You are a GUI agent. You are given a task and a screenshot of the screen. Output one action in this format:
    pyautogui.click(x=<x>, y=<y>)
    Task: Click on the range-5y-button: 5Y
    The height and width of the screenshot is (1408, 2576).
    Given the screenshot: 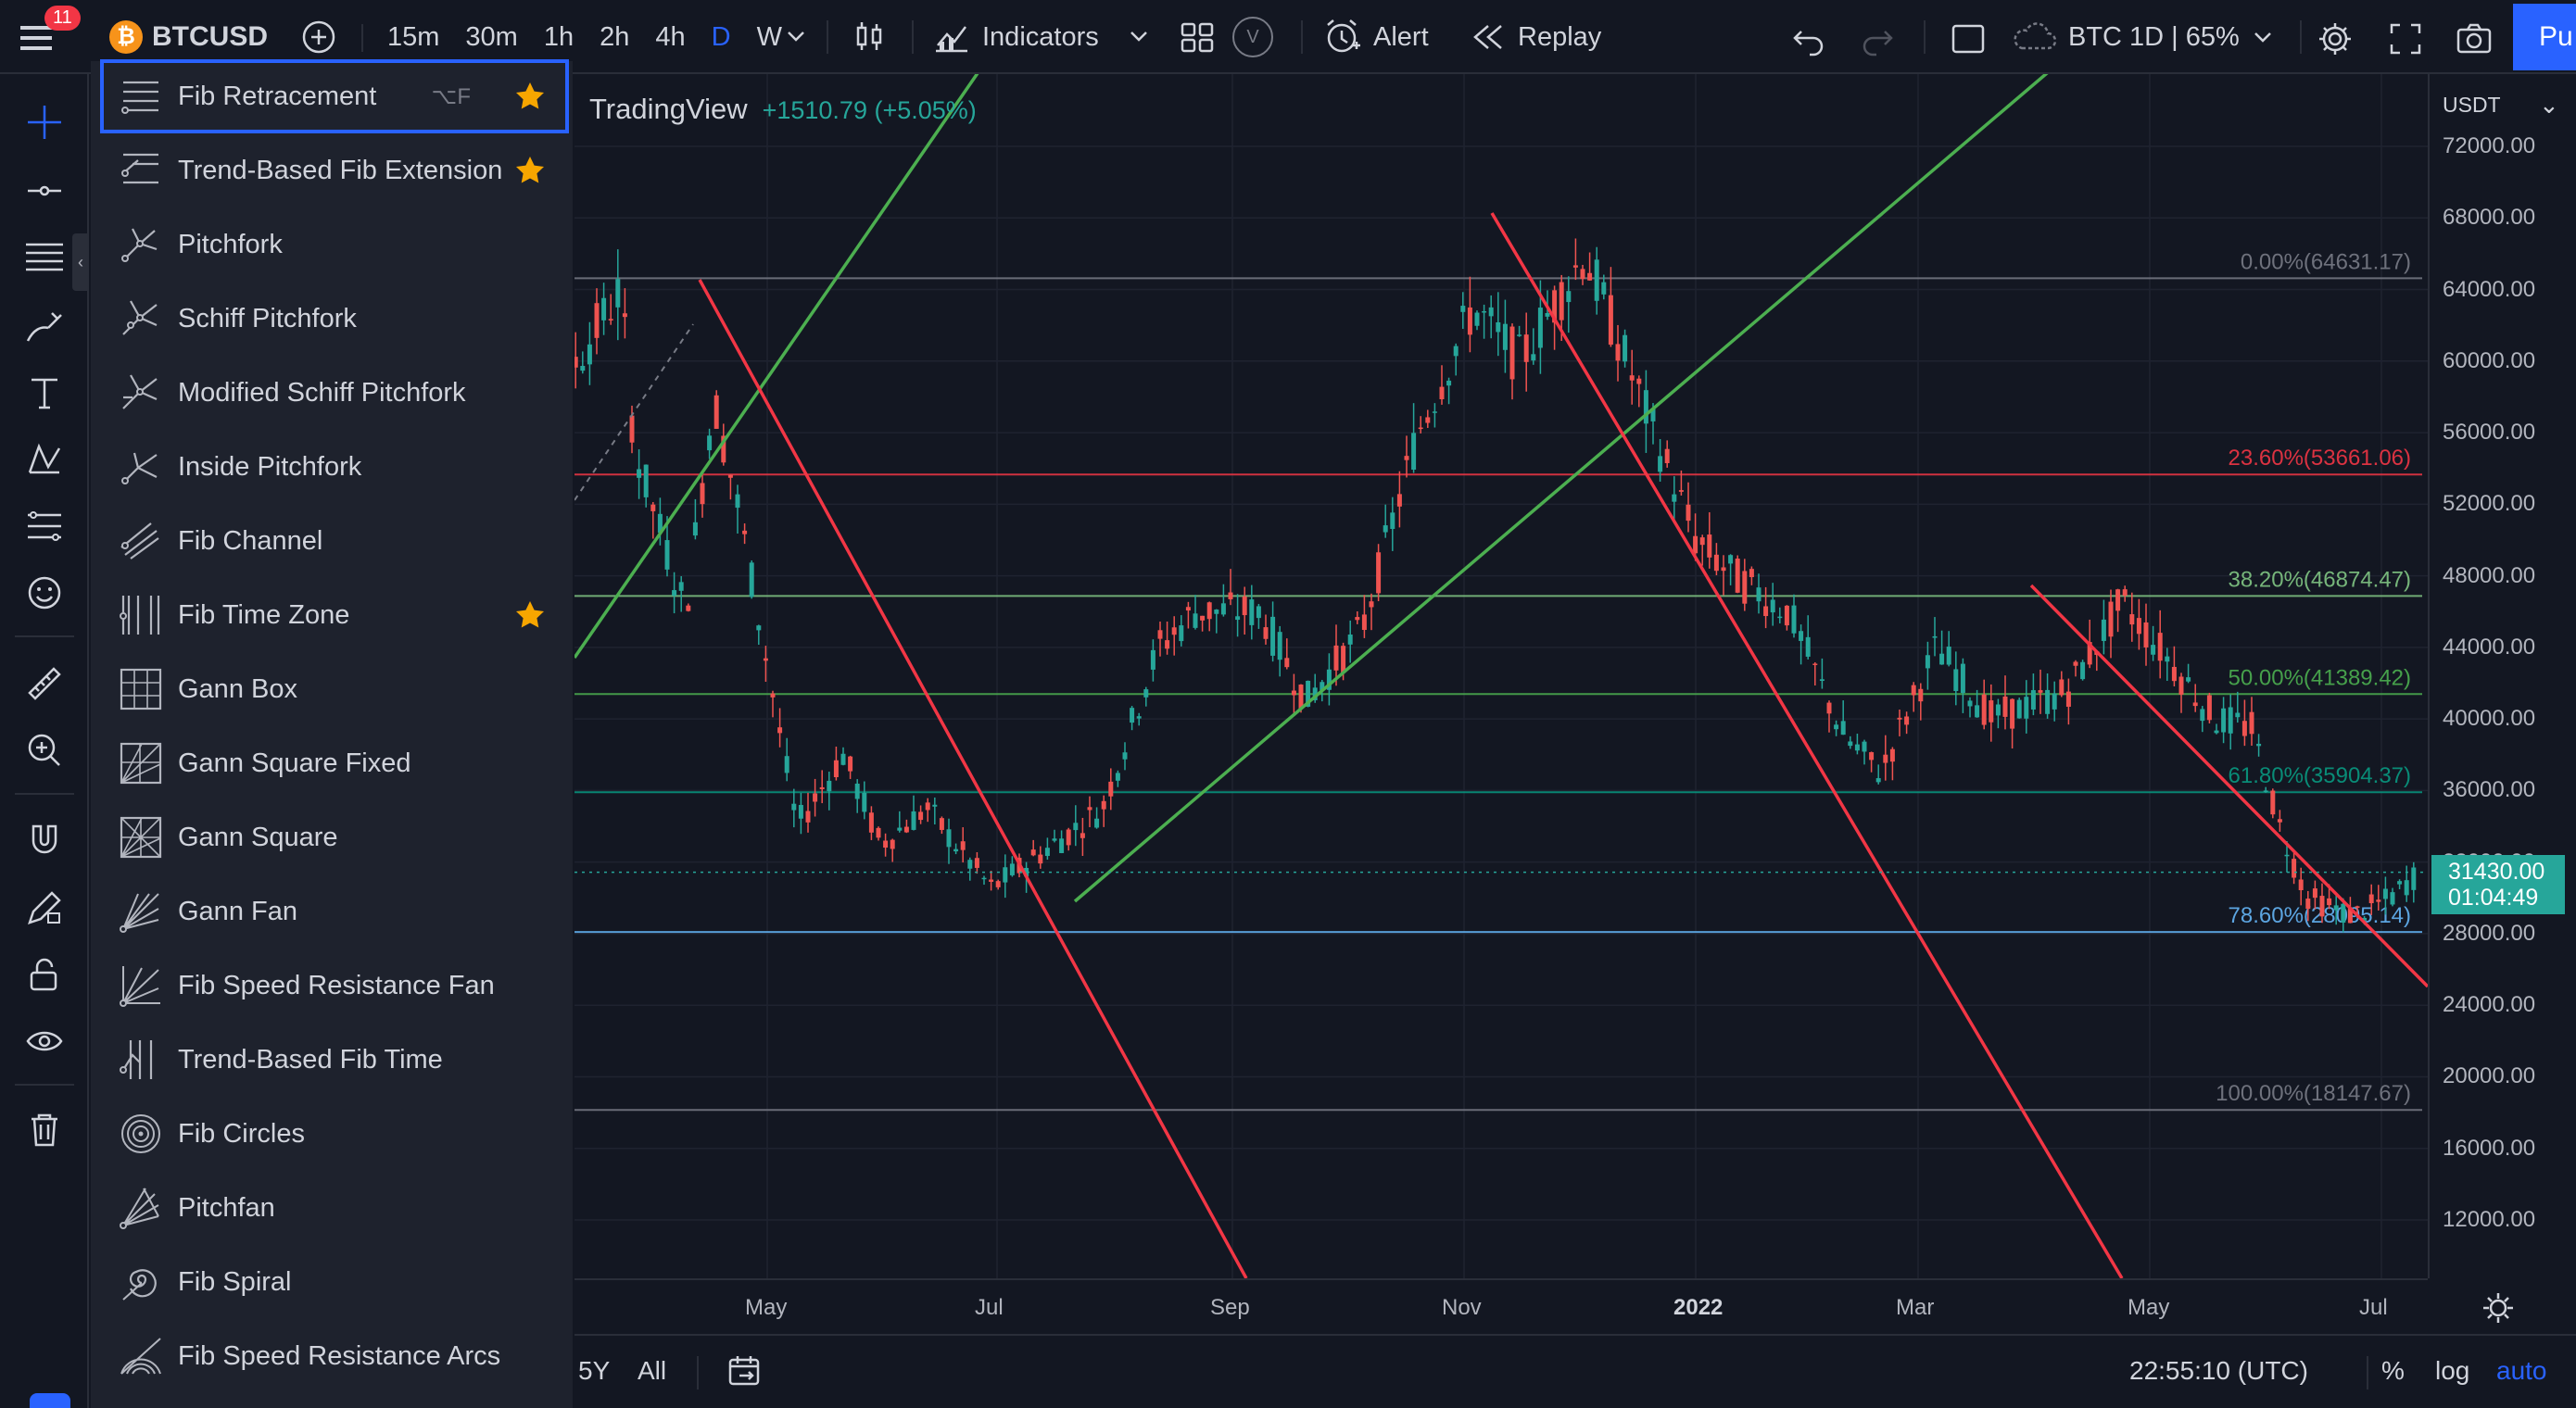 What is the action you would take?
    pyautogui.click(x=594, y=1370)
    